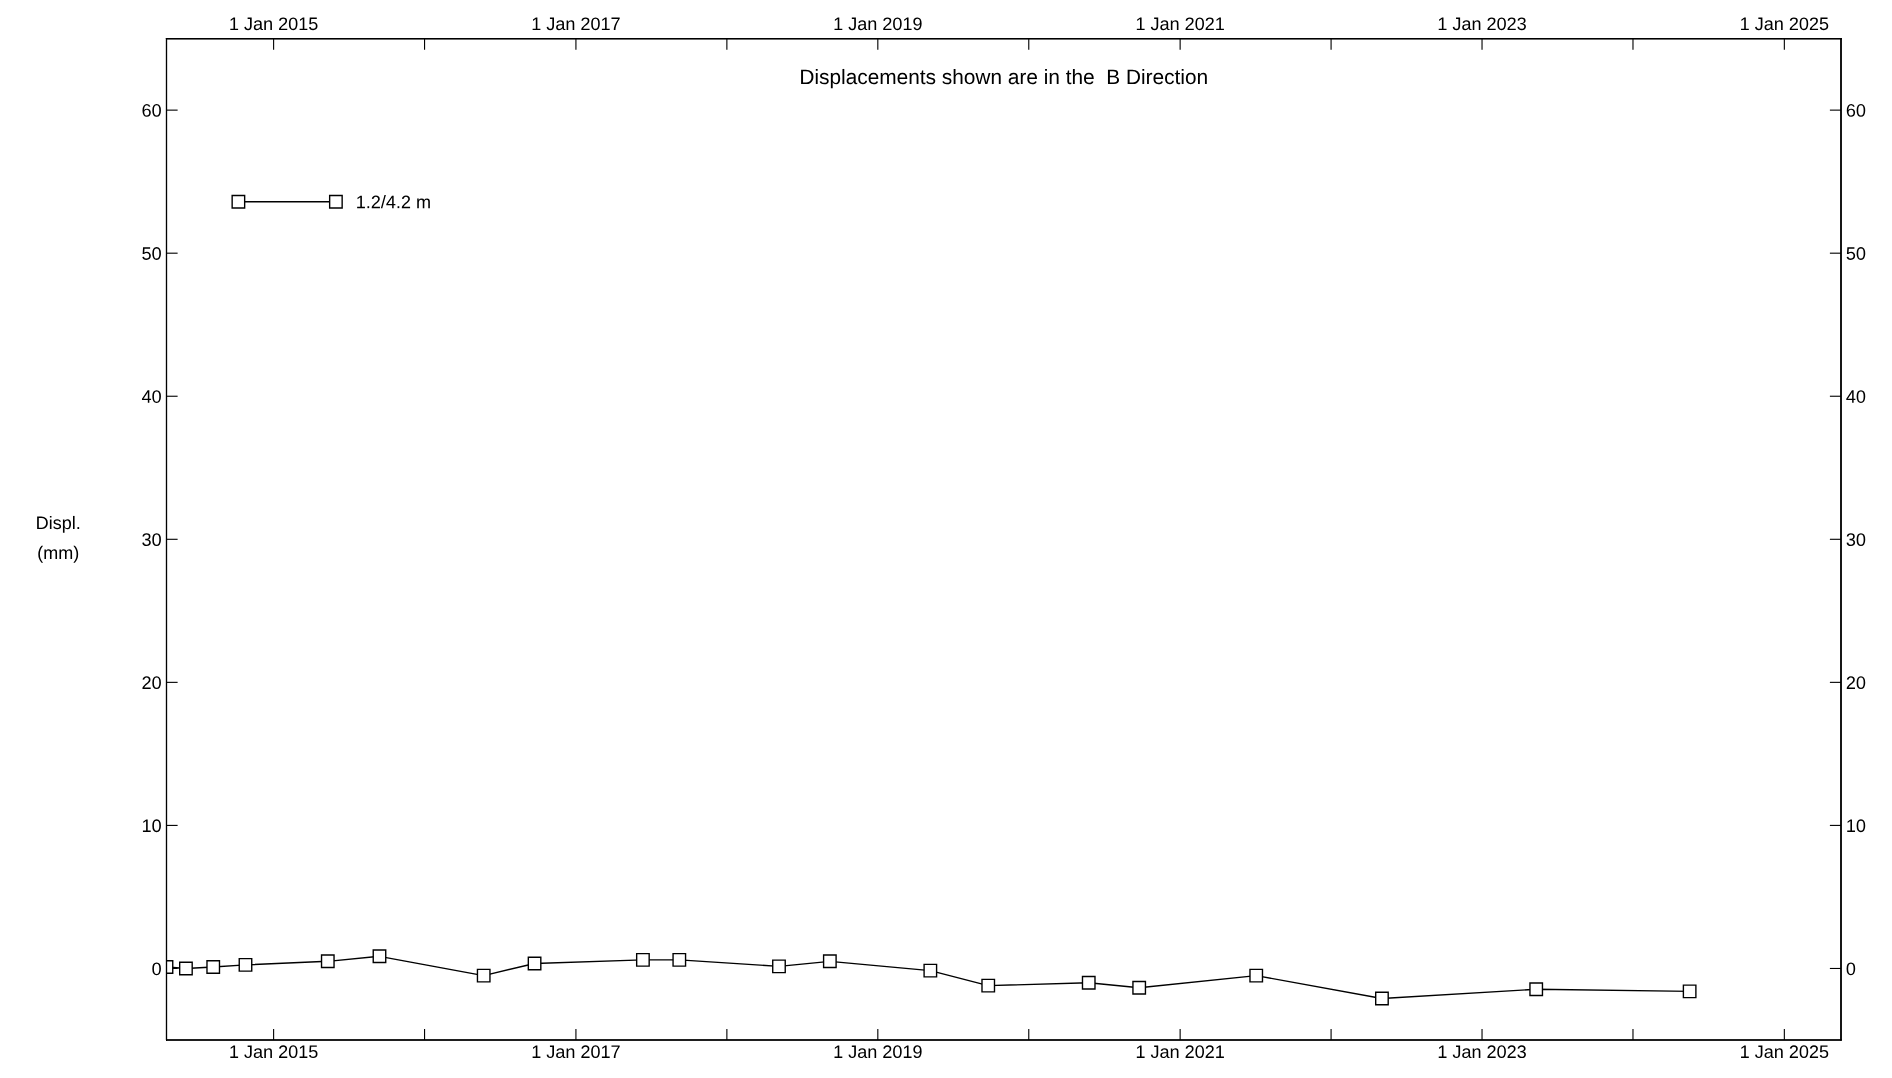  What do you see at coordinates (1856, 110) in the screenshot?
I see `y2-tick-label: 60` at bounding box center [1856, 110].